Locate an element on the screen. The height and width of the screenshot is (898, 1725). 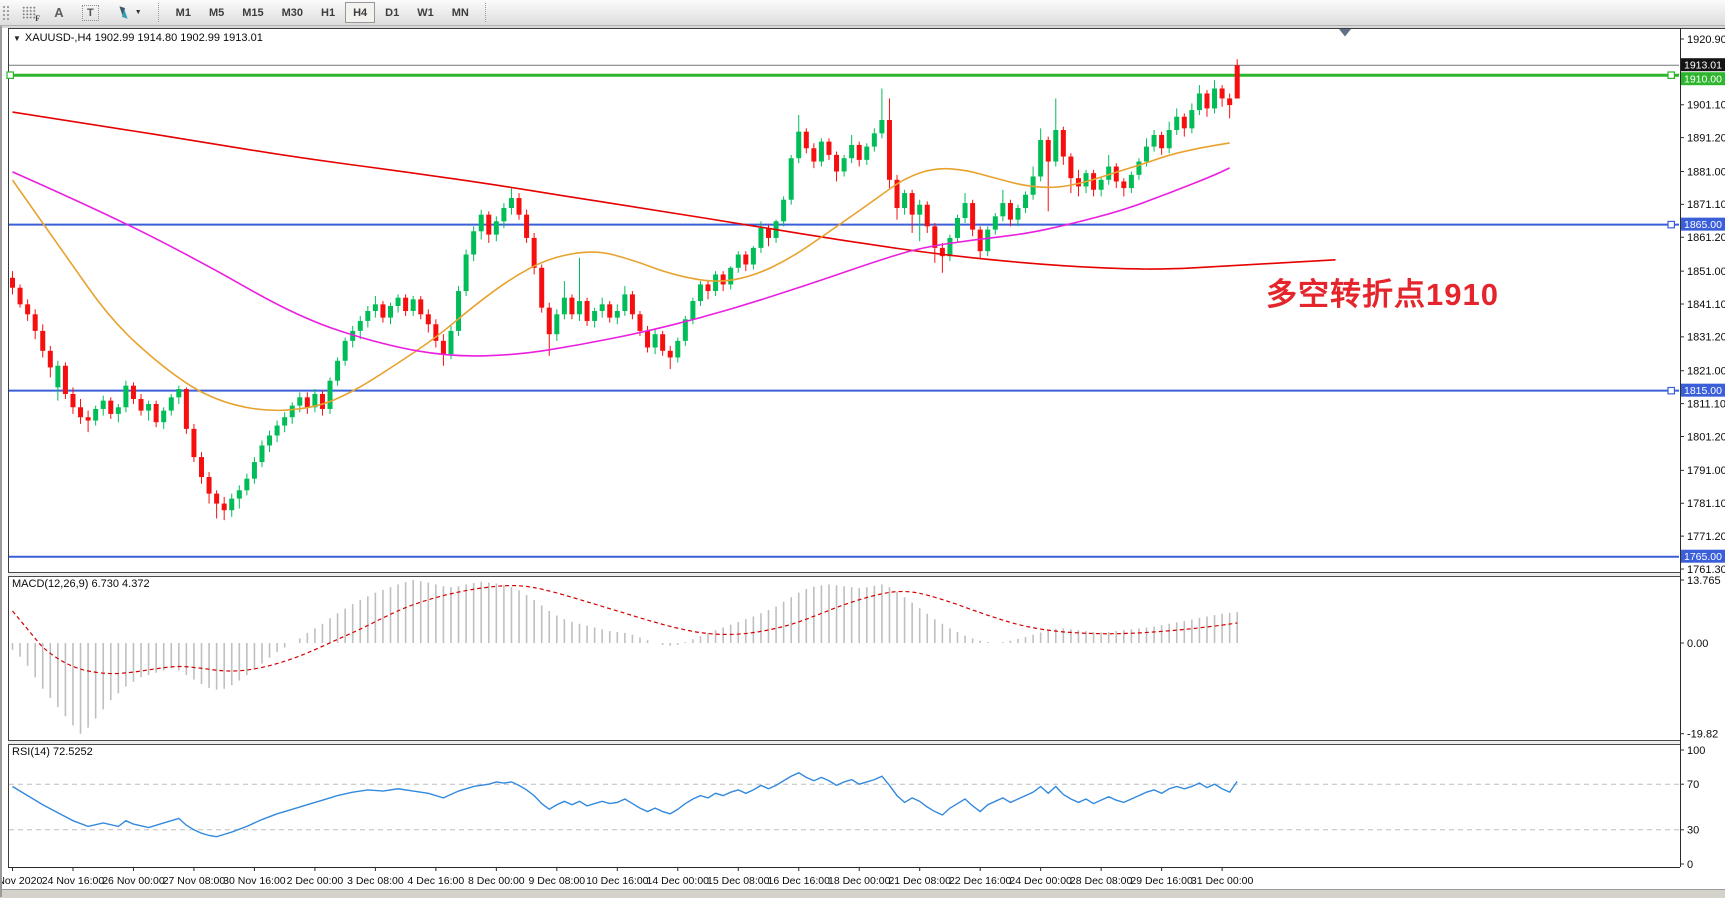
toolbar-gap is located at coordinates (862, 26).